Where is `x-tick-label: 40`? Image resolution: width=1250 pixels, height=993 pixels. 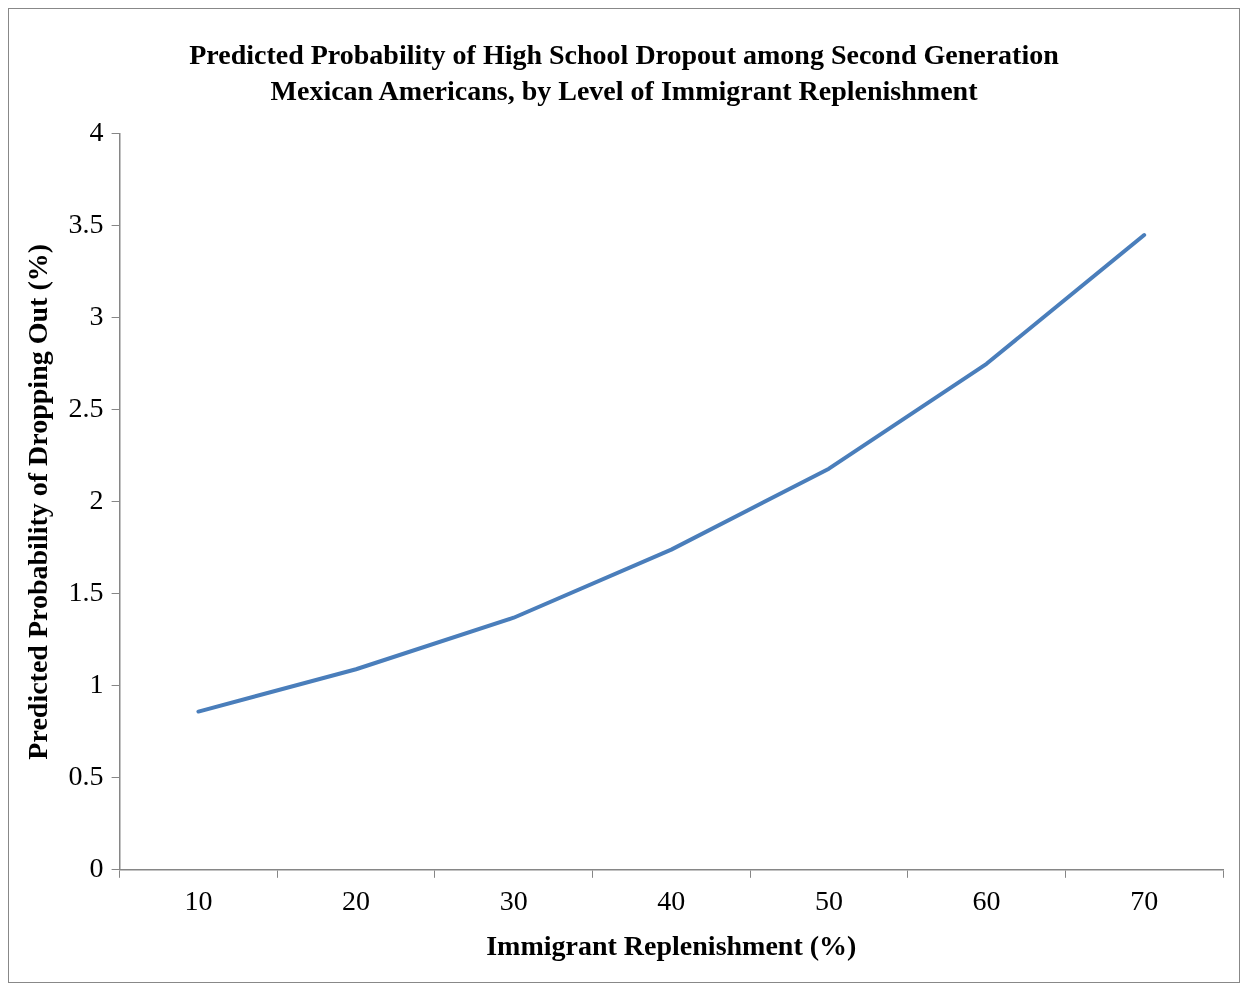 x-tick-label: 40 is located at coordinates (671, 900).